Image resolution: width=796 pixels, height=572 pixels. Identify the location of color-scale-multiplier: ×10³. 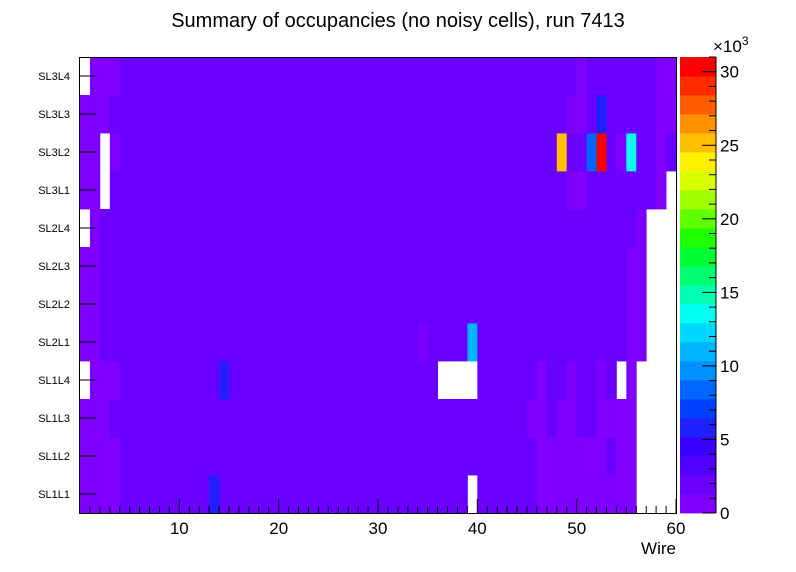
(731, 45).